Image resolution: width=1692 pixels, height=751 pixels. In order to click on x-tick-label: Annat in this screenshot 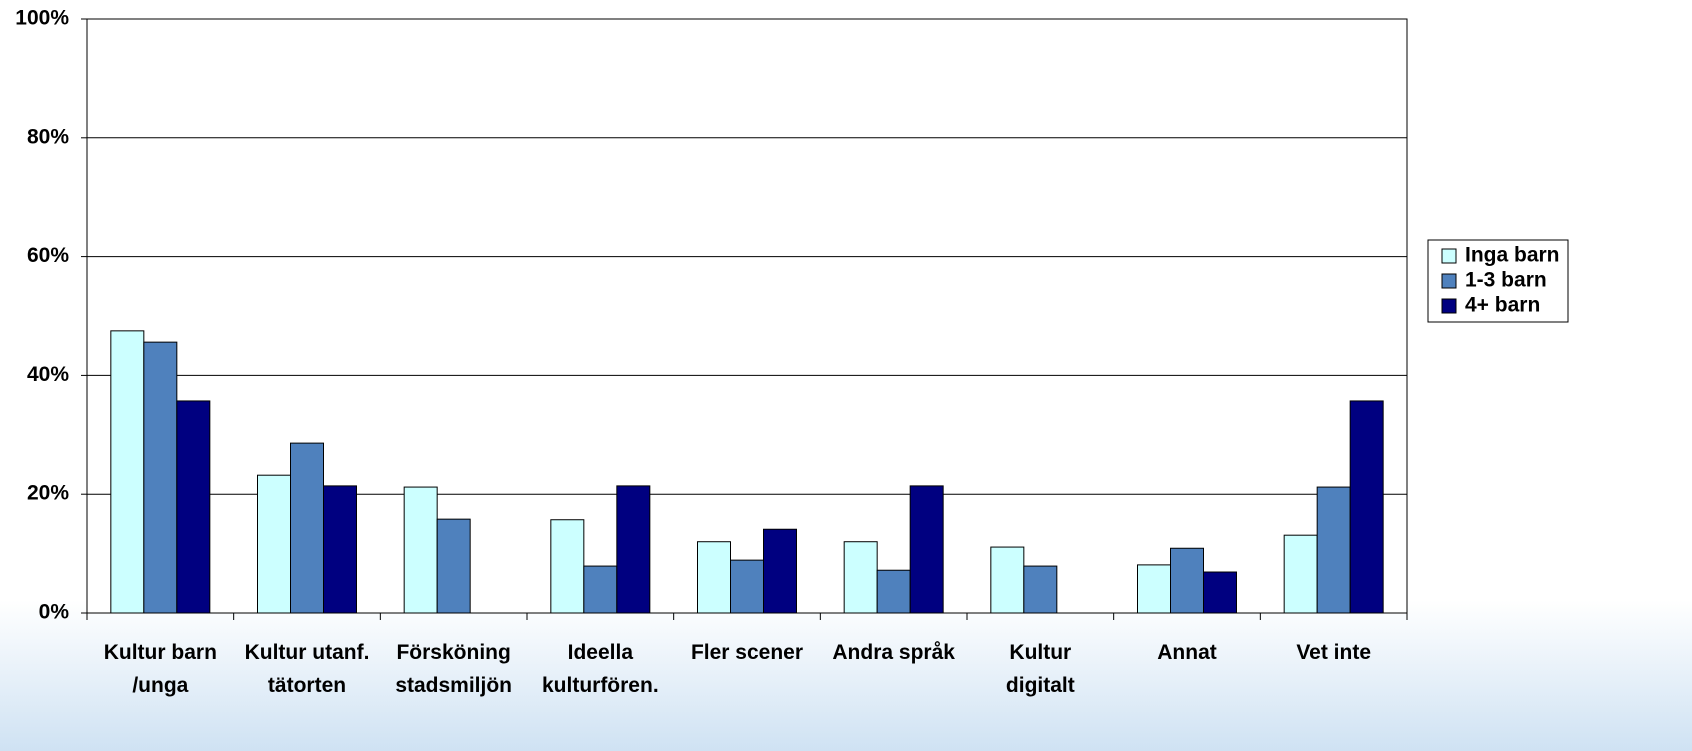, I will do `click(1187, 652)`.